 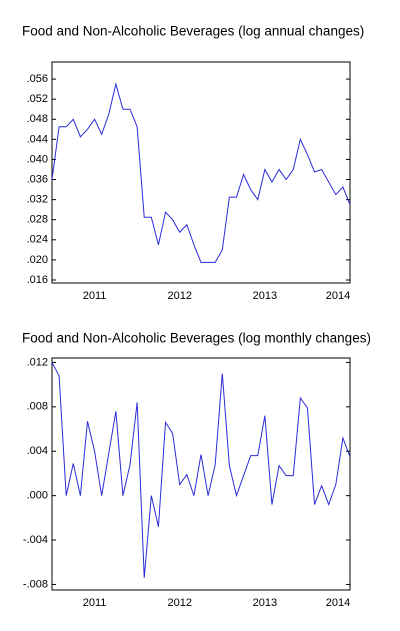 What do you see at coordinates (37, 496) in the screenshot?
I see `y-tick-label: .000` at bounding box center [37, 496].